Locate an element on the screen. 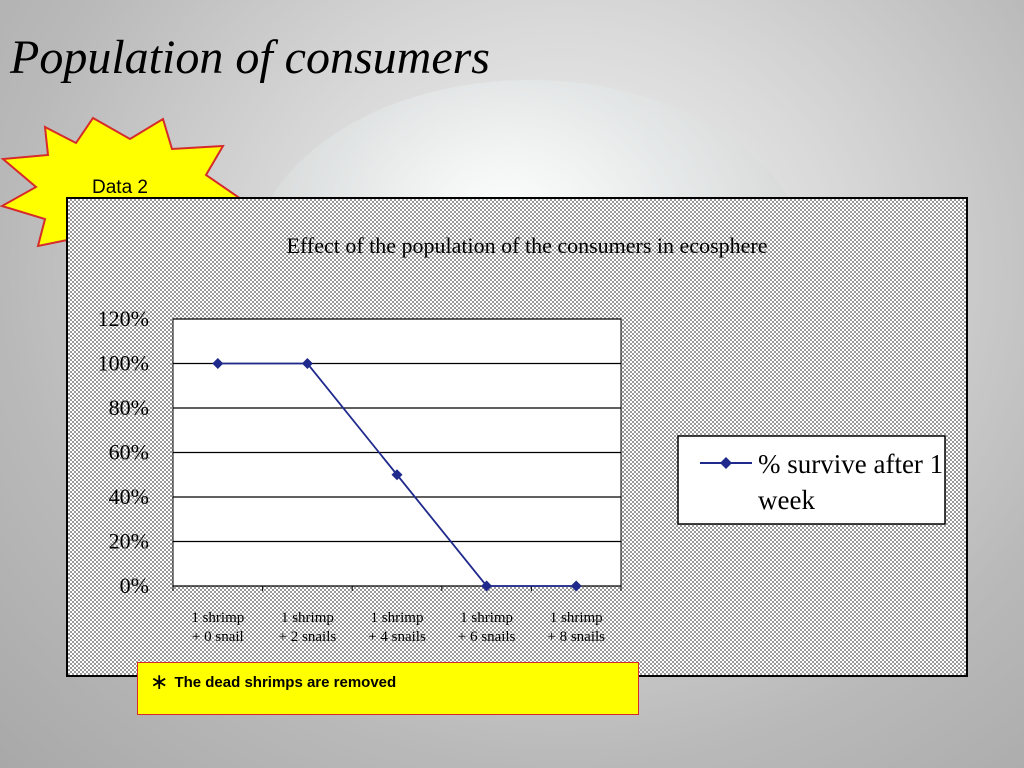 The height and width of the screenshot is (768, 1024). y-tick-label: 100% is located at coordinates (123, 363).